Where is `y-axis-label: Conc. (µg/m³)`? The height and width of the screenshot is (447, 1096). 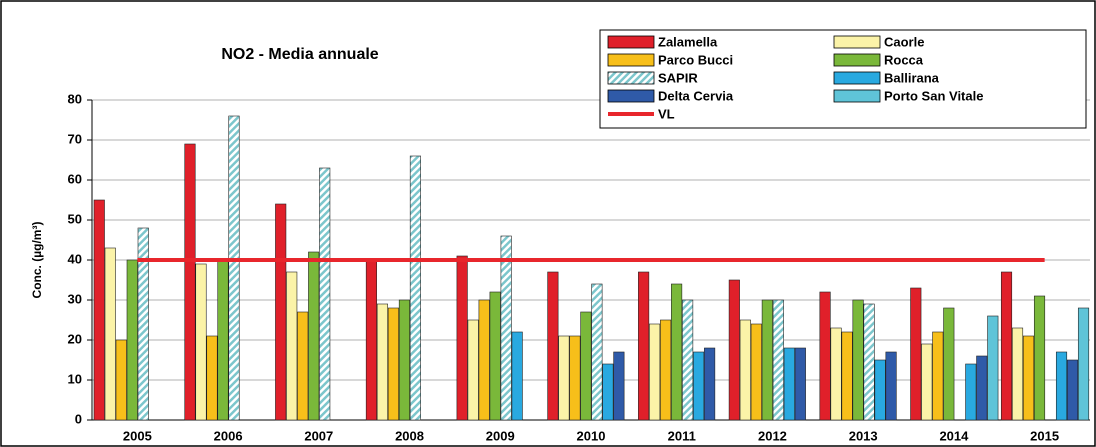 y-axis-label: Conc. (µg/m³) is located at coordinates (37, 260).